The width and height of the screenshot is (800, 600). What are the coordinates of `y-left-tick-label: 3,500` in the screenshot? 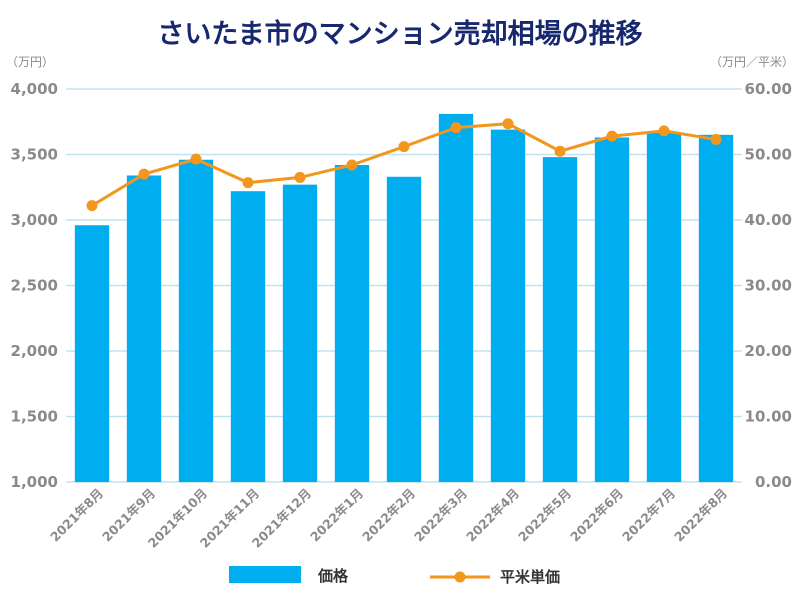 It's located at (34, 155).